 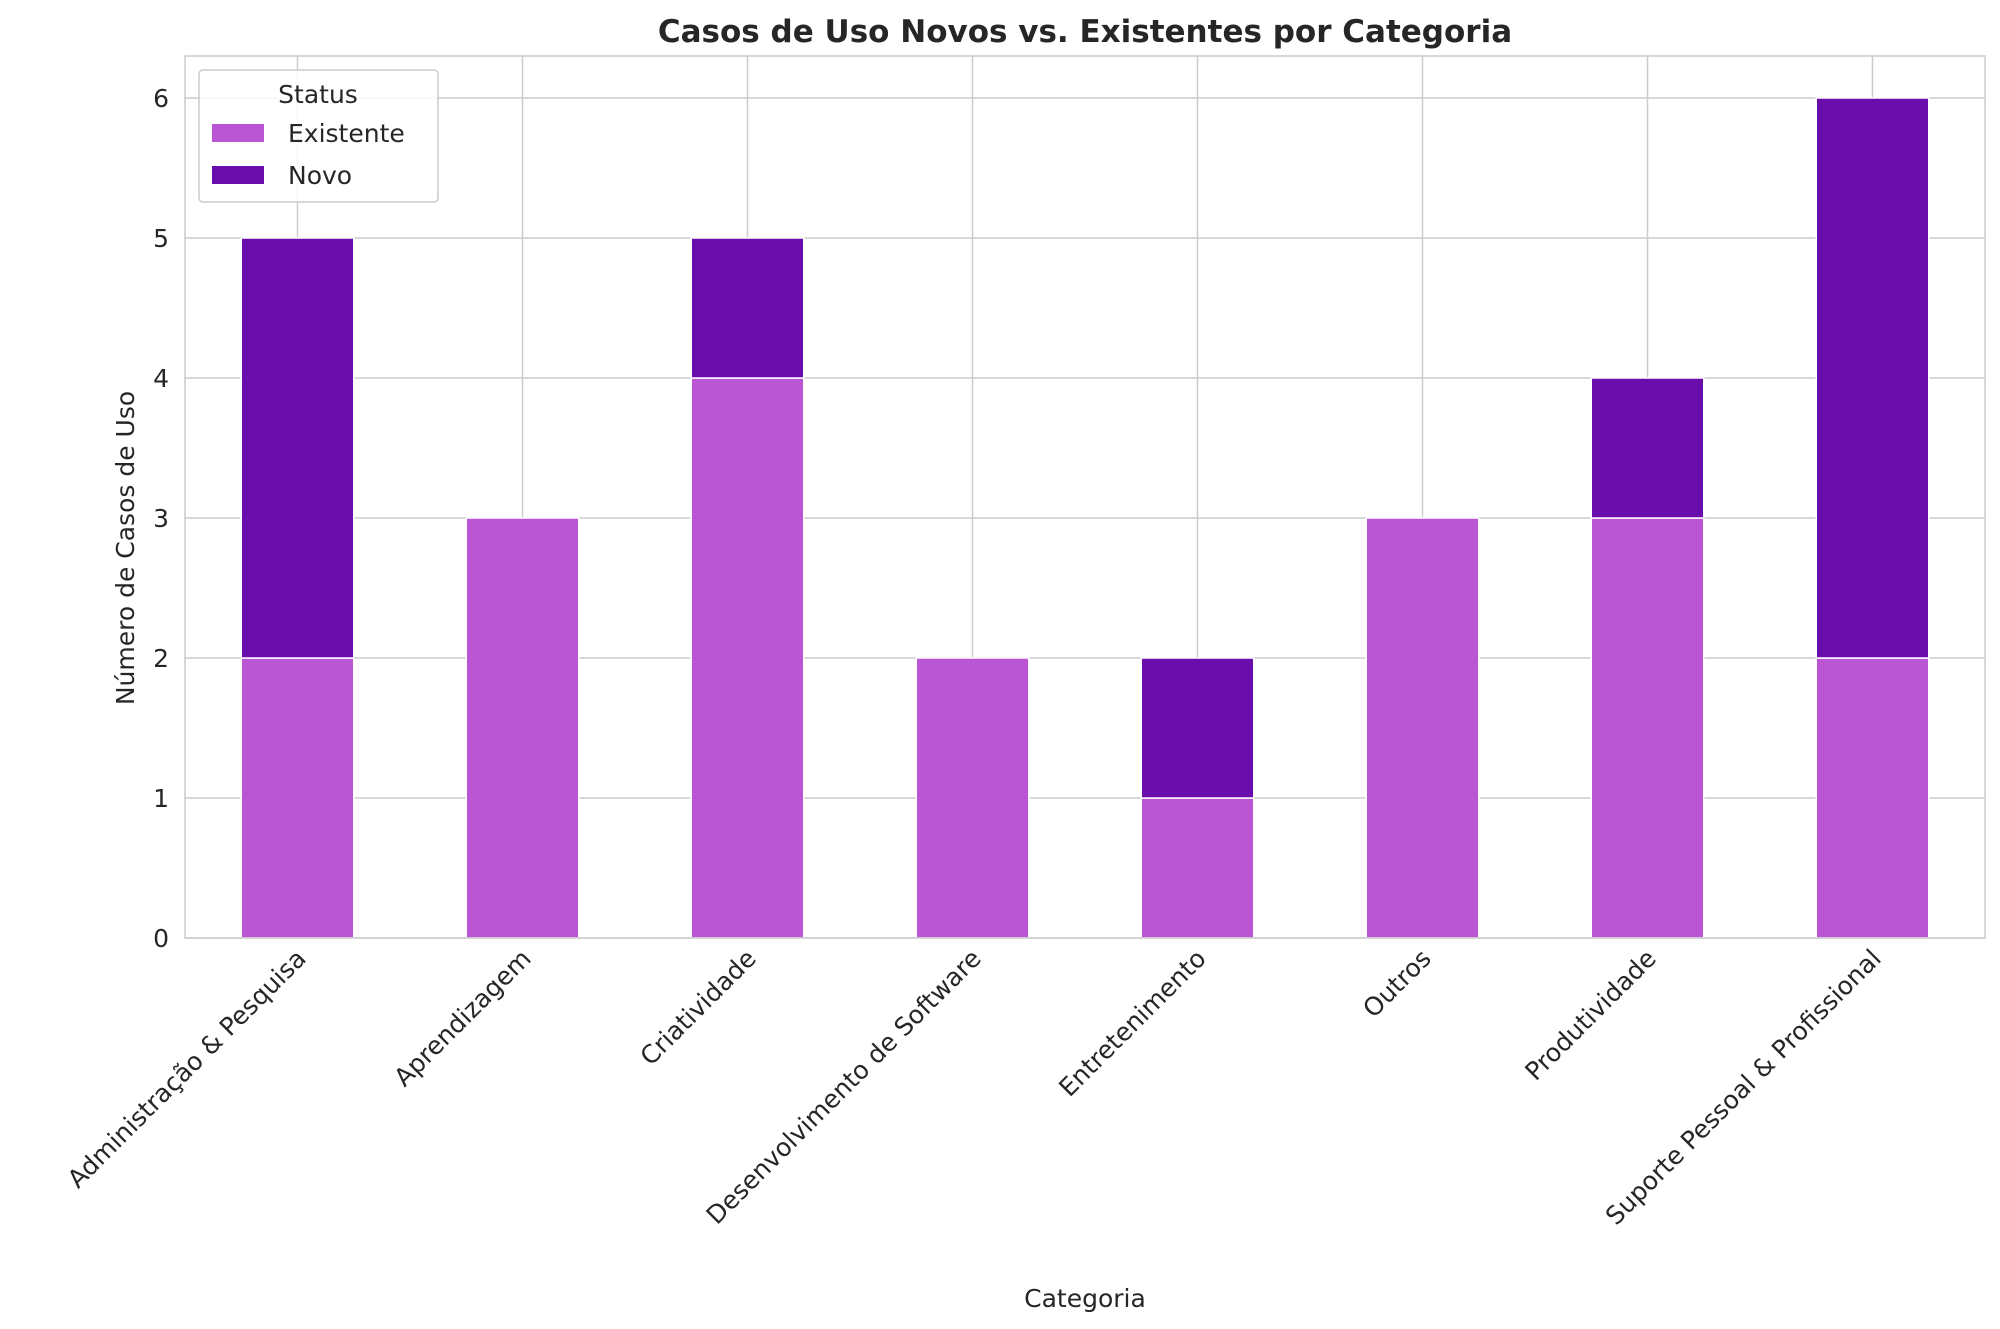 I want to click on y-tick-label: 5, so click(x=161, y=238).